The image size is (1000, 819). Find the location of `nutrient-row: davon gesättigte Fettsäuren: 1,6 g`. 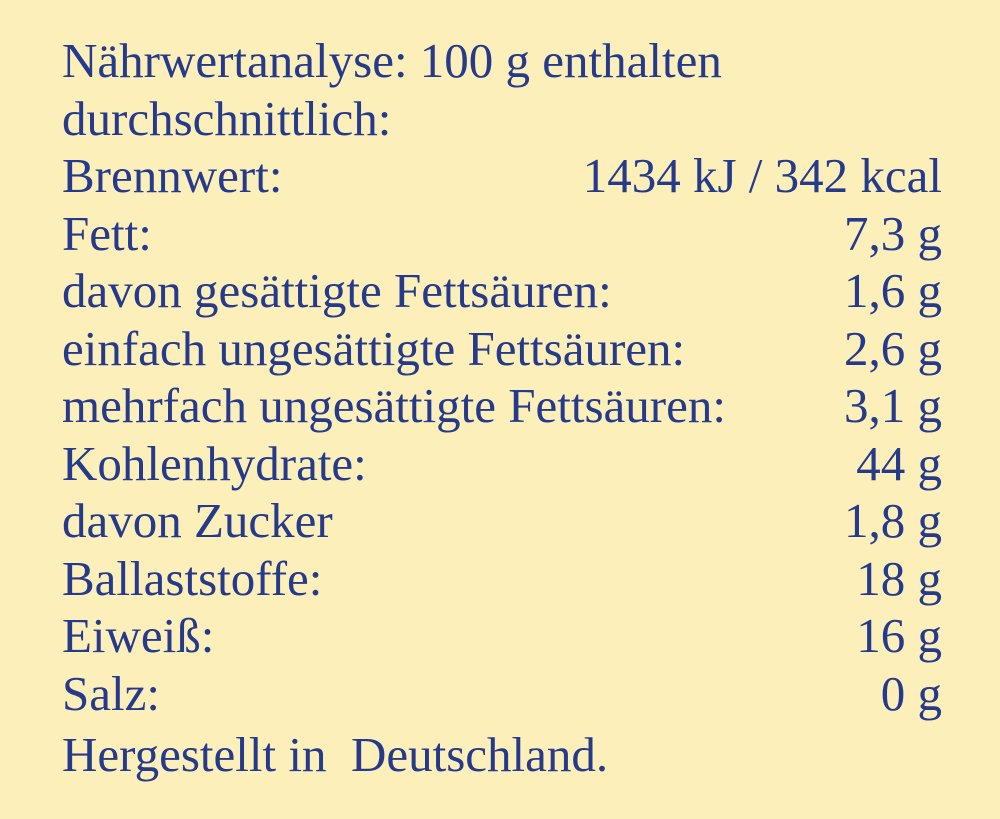

nutrient-row: davon gesättigte Fettsäuren: 1,6 g is located at coordinates (502, 291).